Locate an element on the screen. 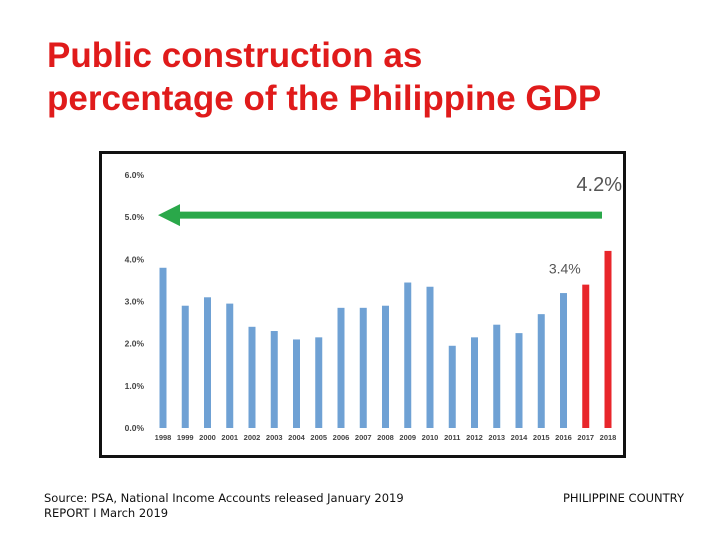 This screenshot has height=540, width=720. x-tick-label: 2018 is located at coordinates (608, 437).